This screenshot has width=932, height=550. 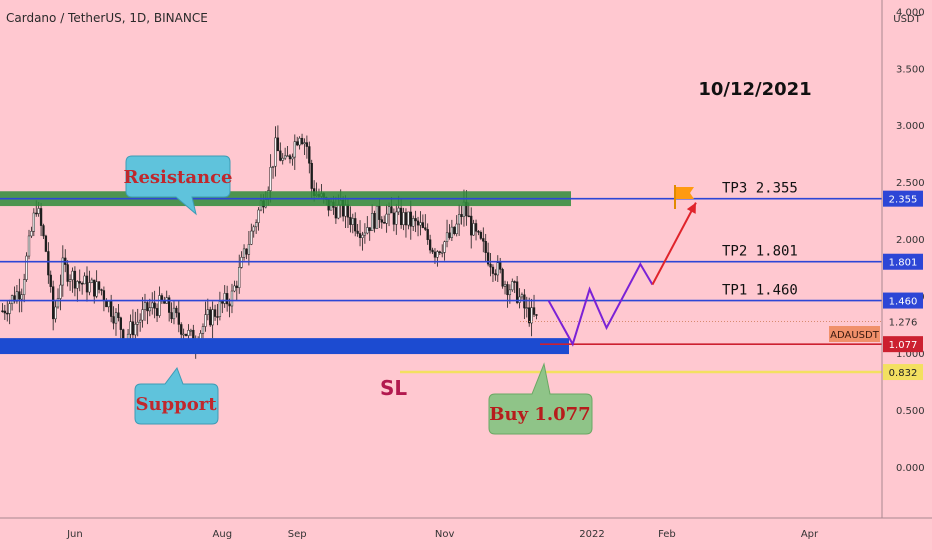 I want to click on time-tick-label: 2022, so click(x=591, y=534).